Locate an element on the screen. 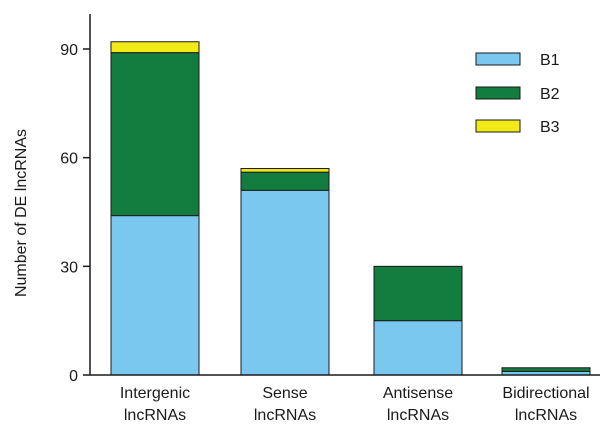 This screenshot has height=431, width=607. x-category-label-line: Sense is located at coordinates (284, 393).